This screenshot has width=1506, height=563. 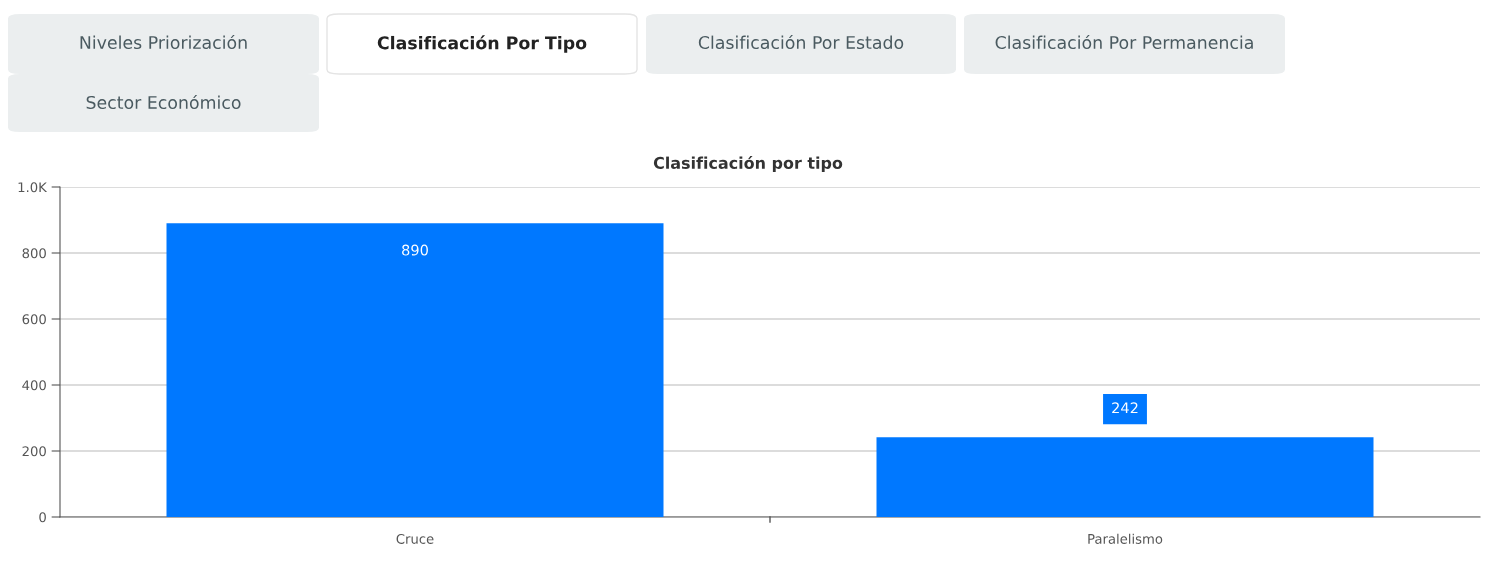 I want to click on text: Clasificación Por Estado, so click(x=801, y=42).